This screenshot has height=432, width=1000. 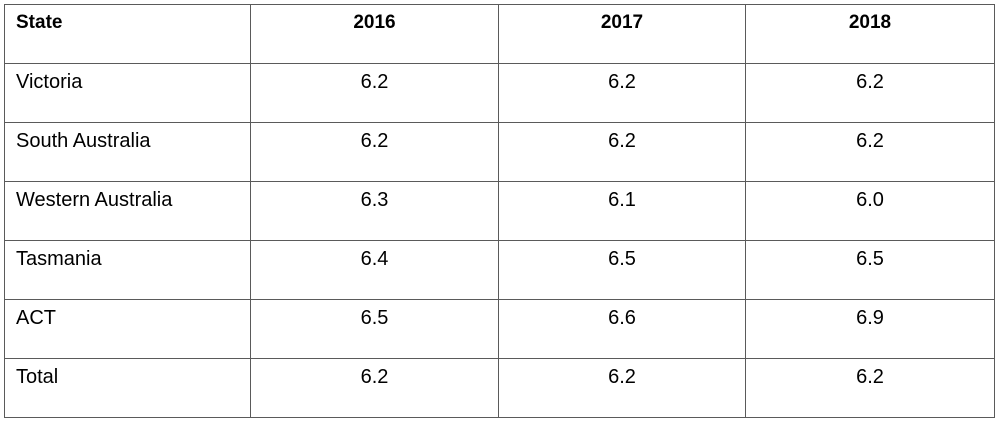 What do you see at coordinates (127, 34) in the screenshot?
I see `column-header-state: State` at bounding box center [127, 34].